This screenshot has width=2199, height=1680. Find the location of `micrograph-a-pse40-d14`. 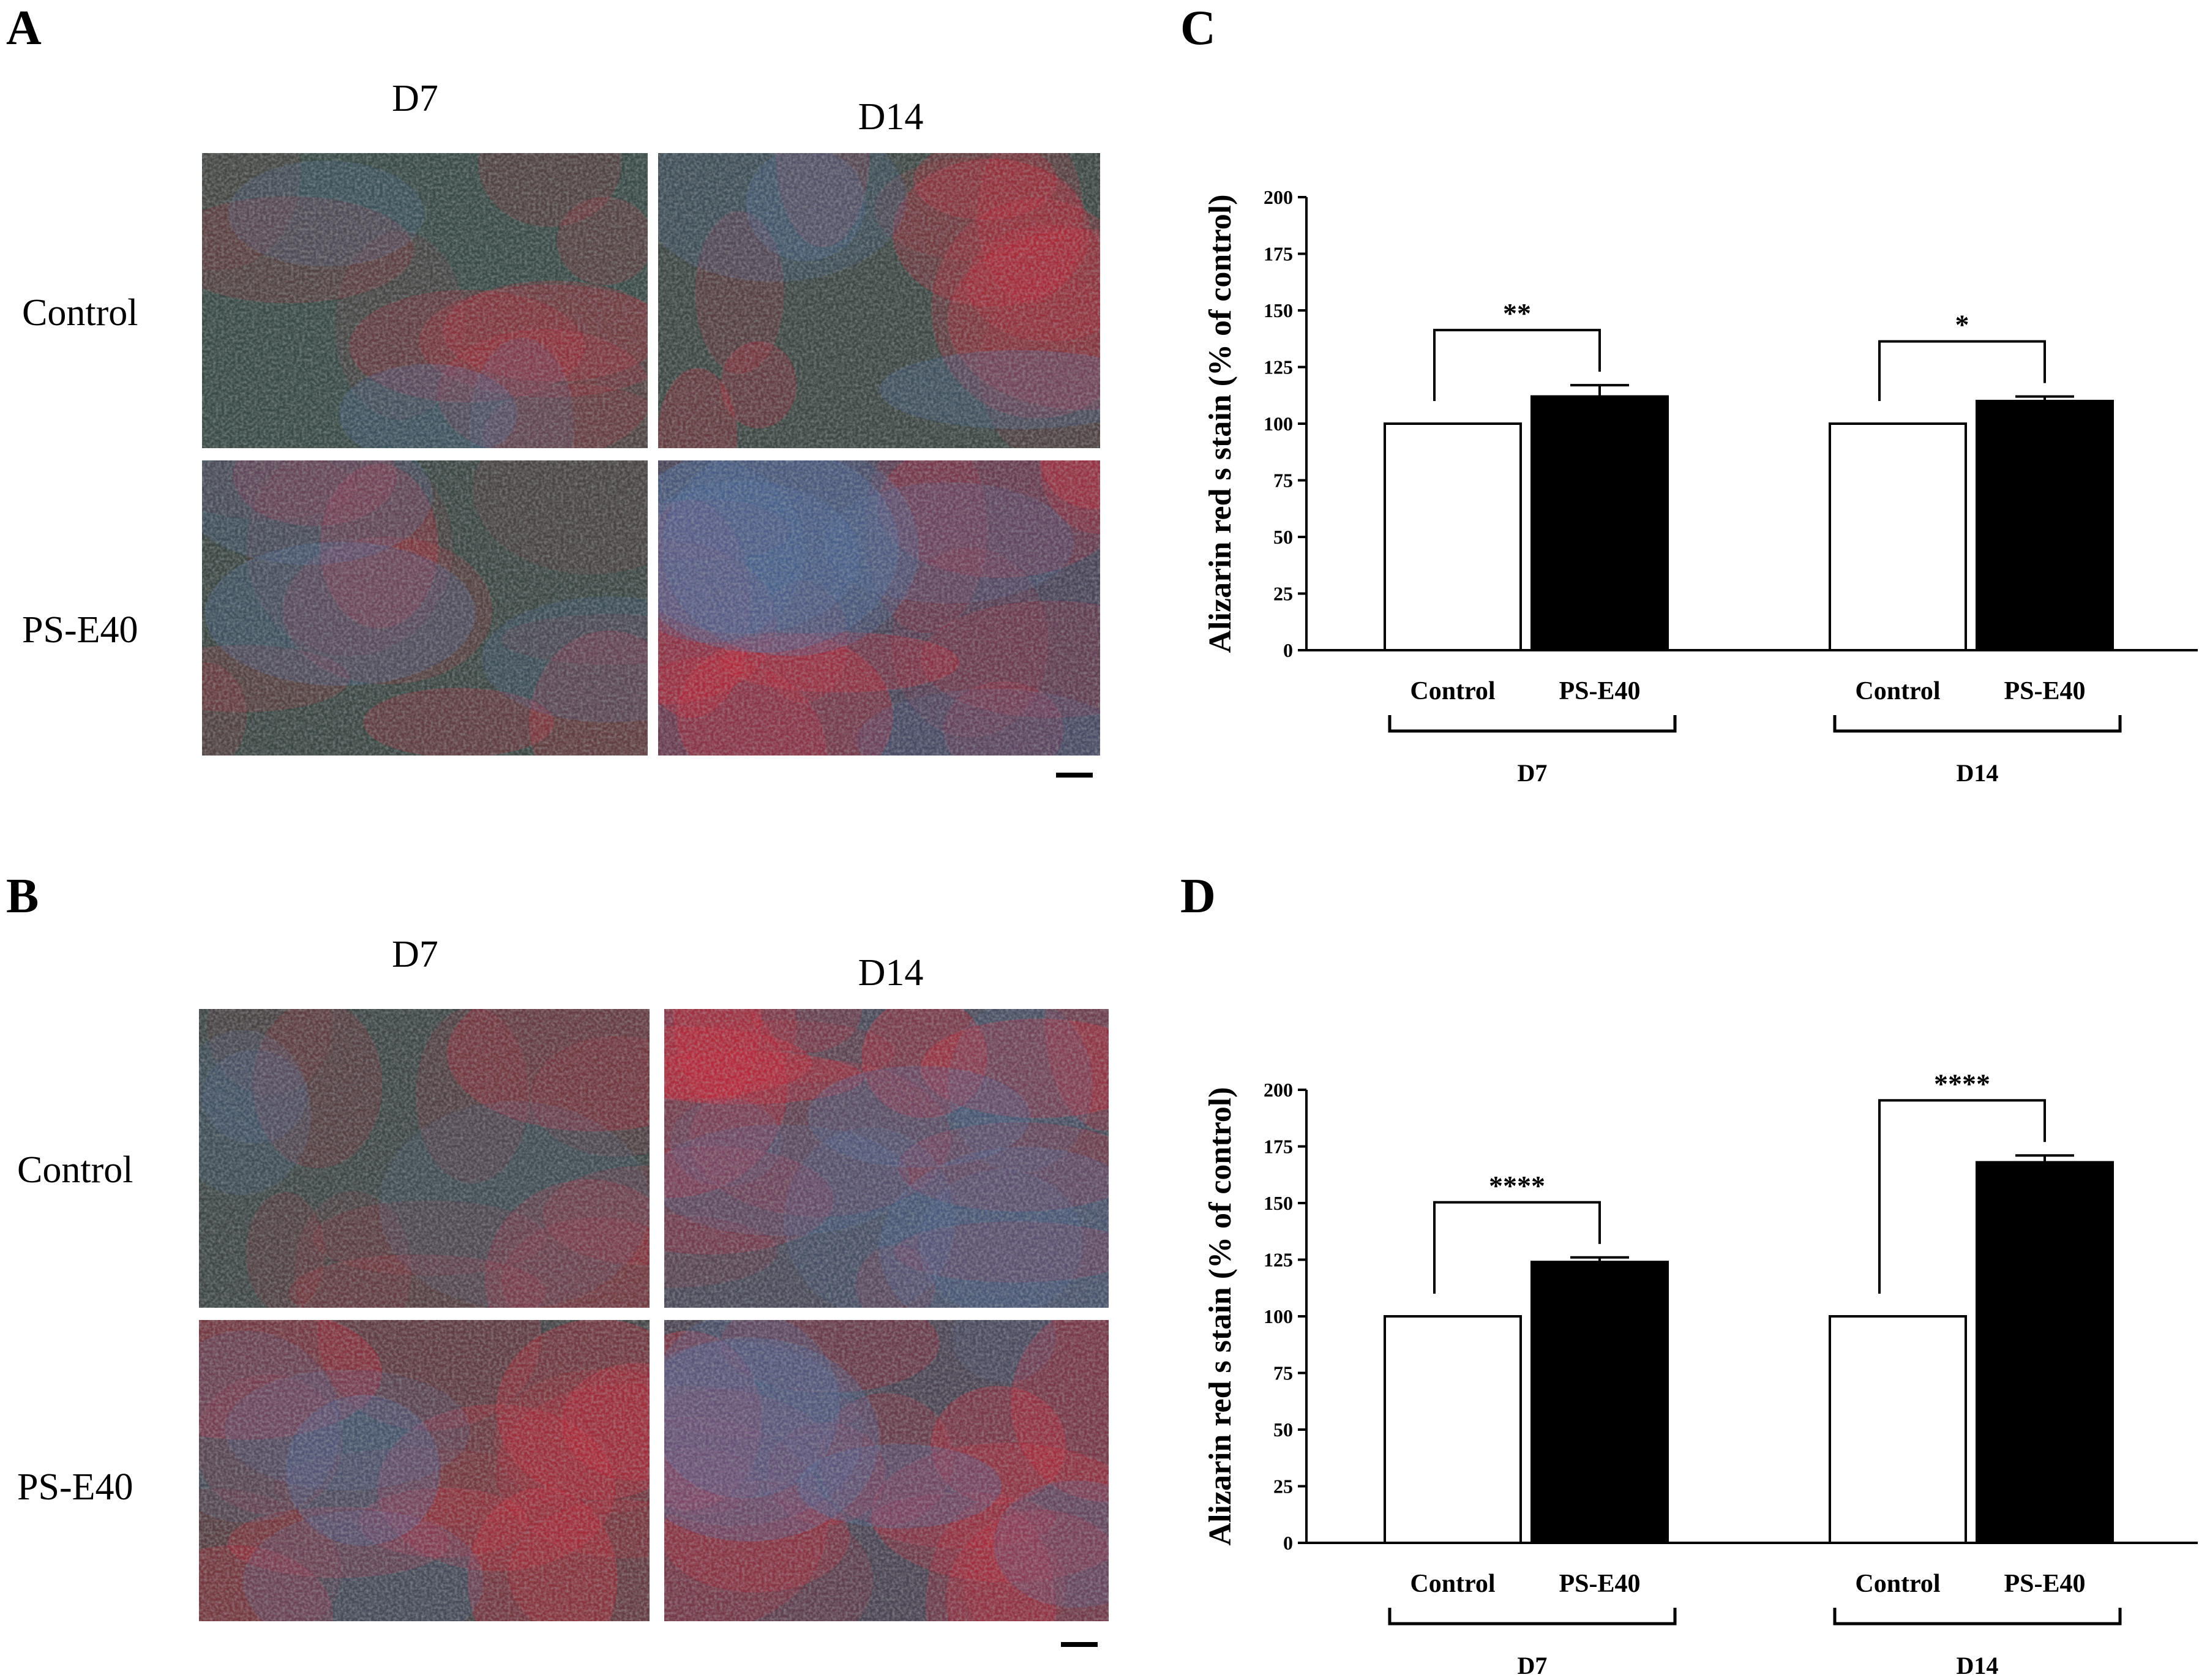

micrograph-a-pse40-d14 is located at coordinates (879, 608).